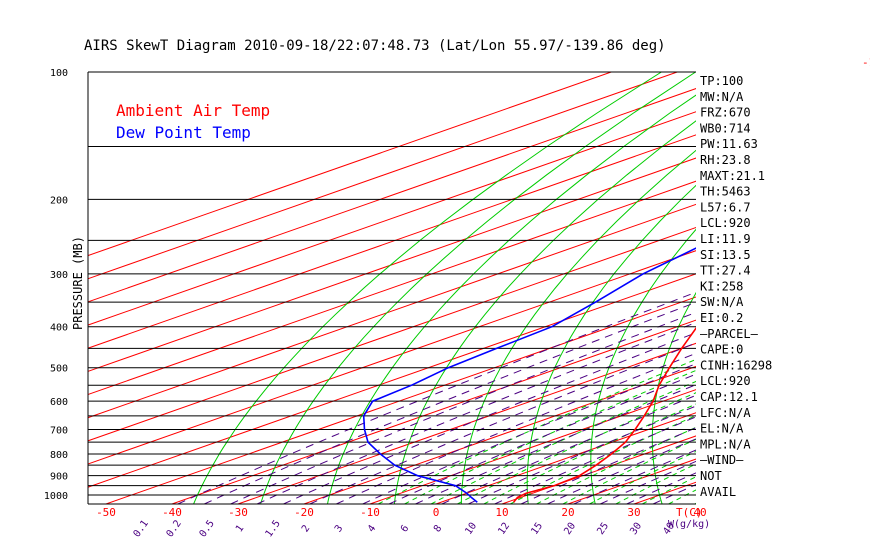 The image size is (870, 560). Describe the element at coordinates (304, 512) in the screenshot. I see `bottom-temp-tick-label: -20` at that location.